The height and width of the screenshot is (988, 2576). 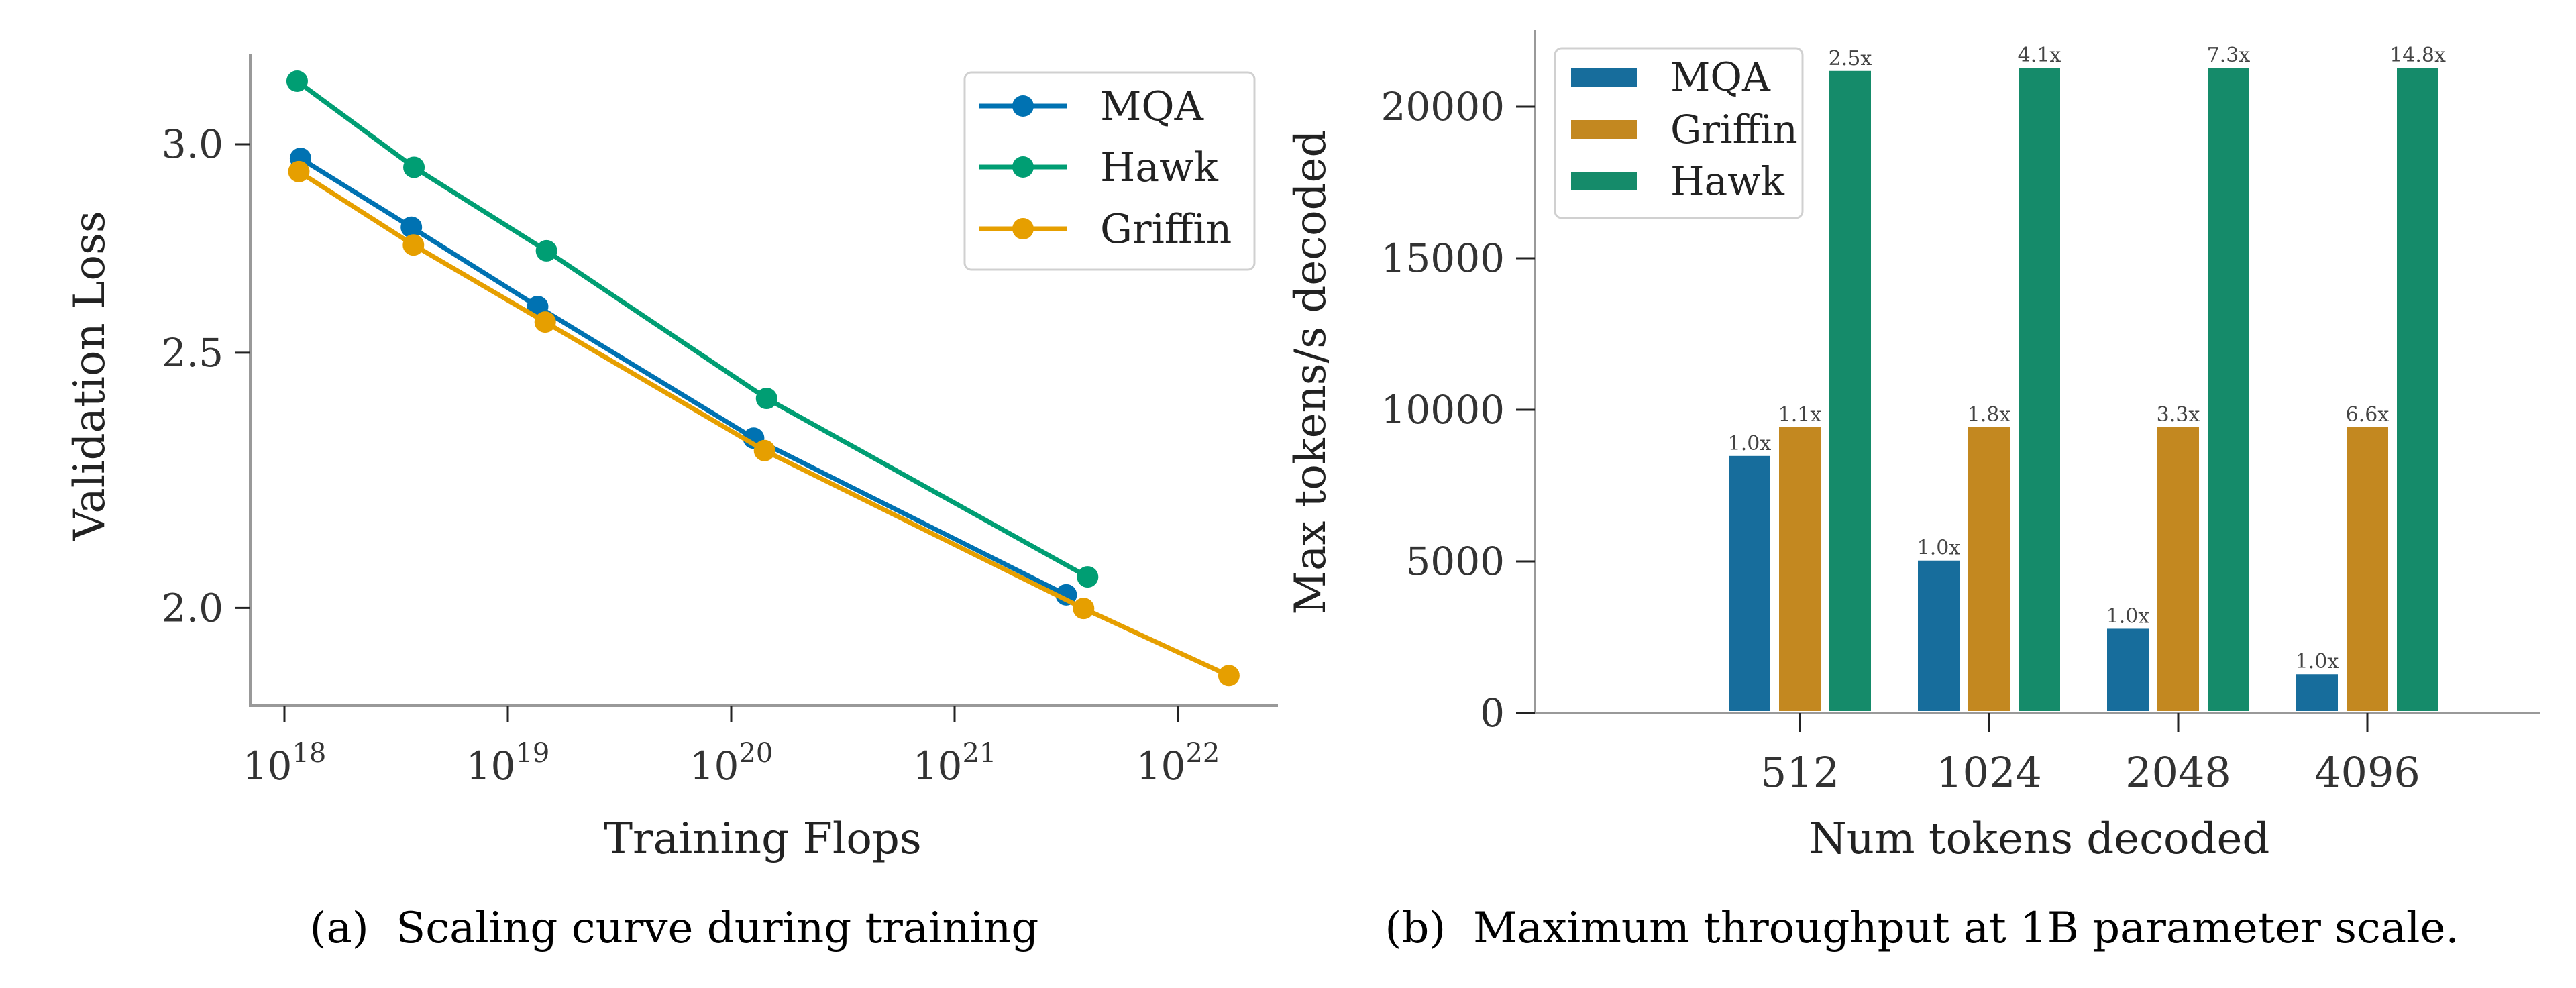 I want to click on legend-frame, so click(x=1109, y=171).